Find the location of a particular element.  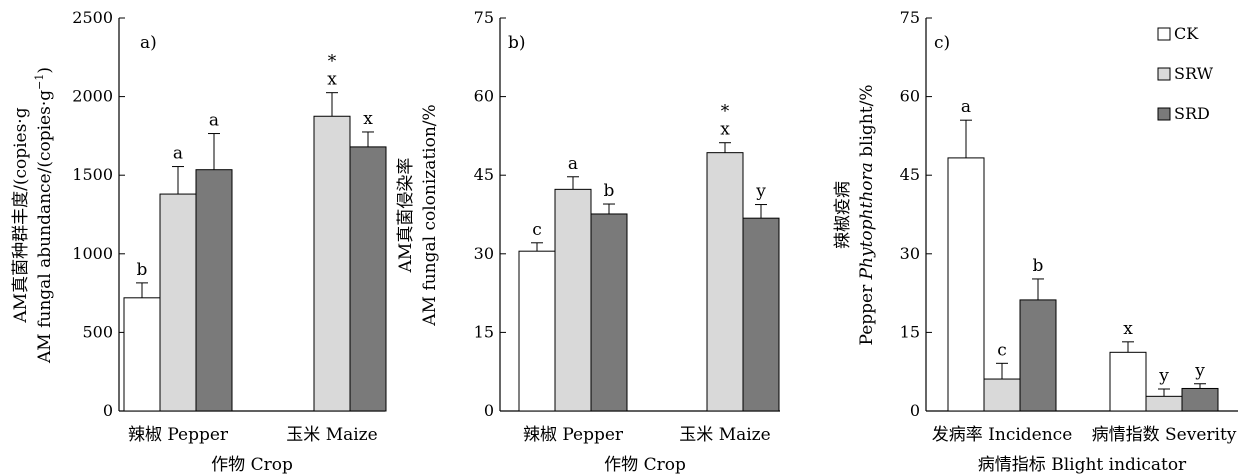

legend-label-srd: SRD is located at coordinates (1192, 113).